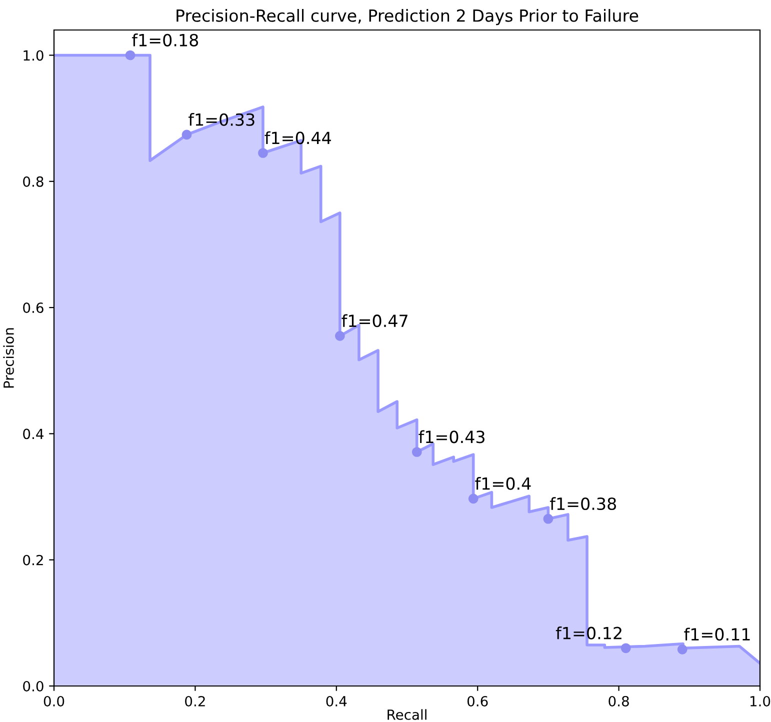  Describe the element at coordinates (8, 358) in the screenshot. I see `y-axis-title: Precision` at that location.